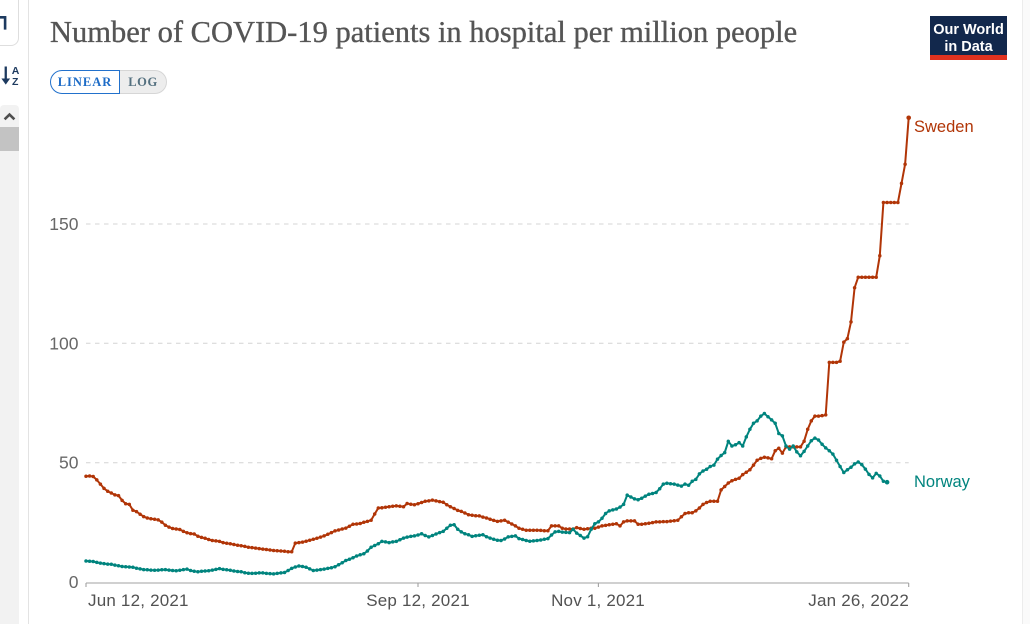 This screenshot has height=624, width=1030. I want to click on svg-text: 100, so click(63, 343).